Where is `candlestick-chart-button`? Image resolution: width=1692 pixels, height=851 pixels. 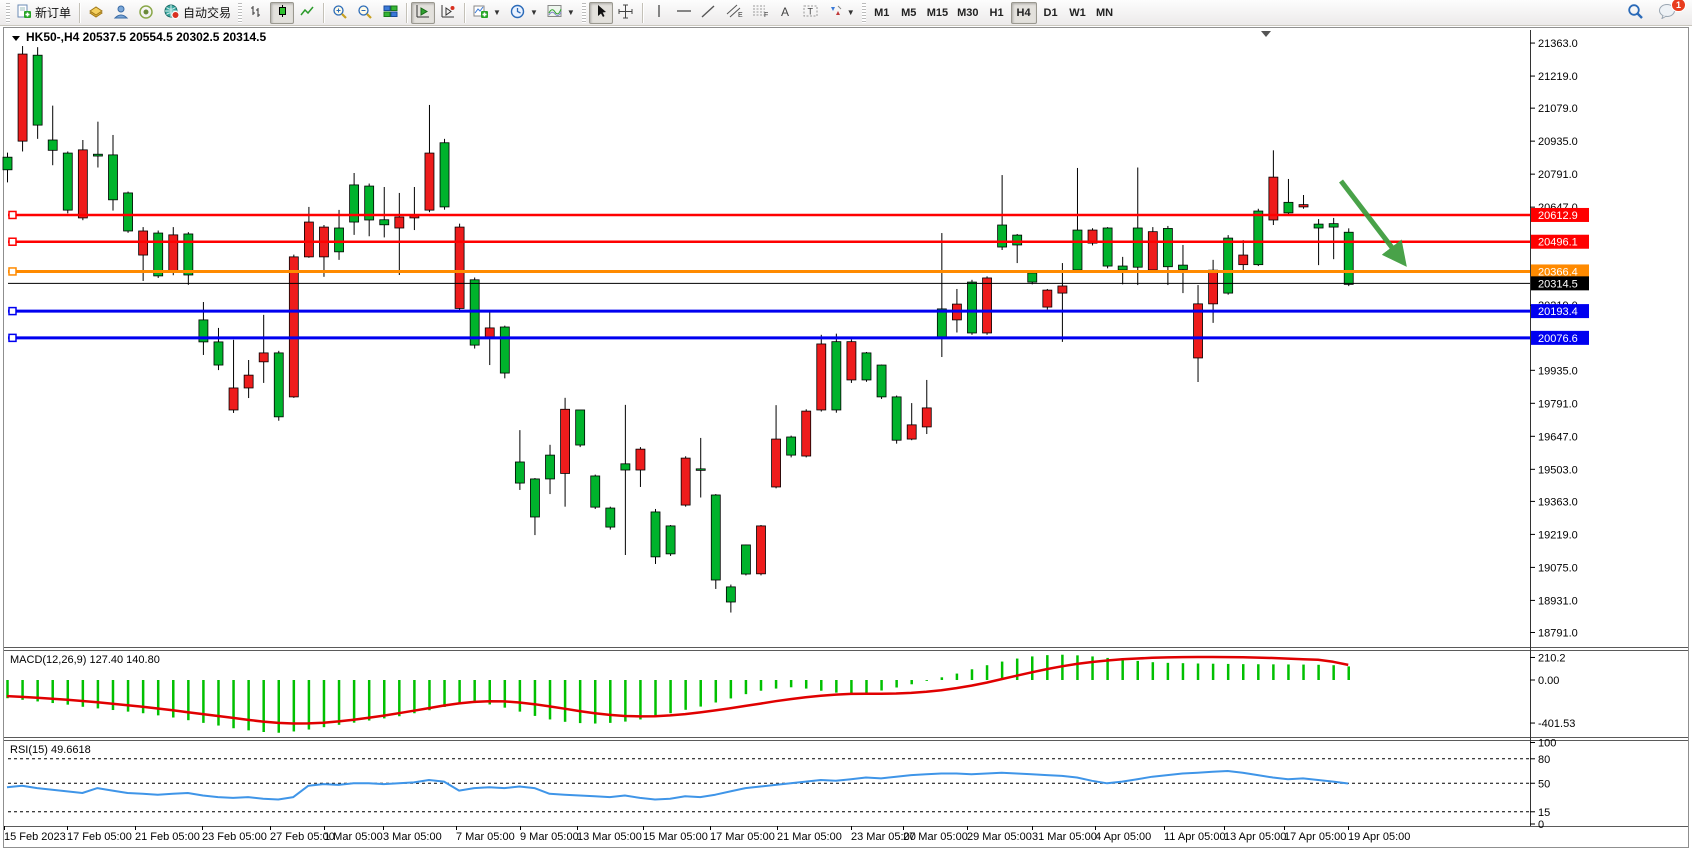 candlestick-chart-button is located at coordinates (282, 12).